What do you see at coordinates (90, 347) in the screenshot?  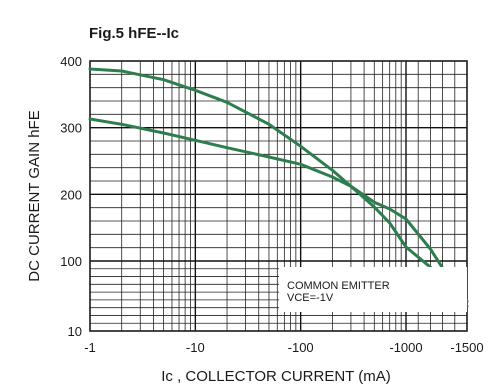 I see `x-tick-label: -1` at bounding box center [90, 347].